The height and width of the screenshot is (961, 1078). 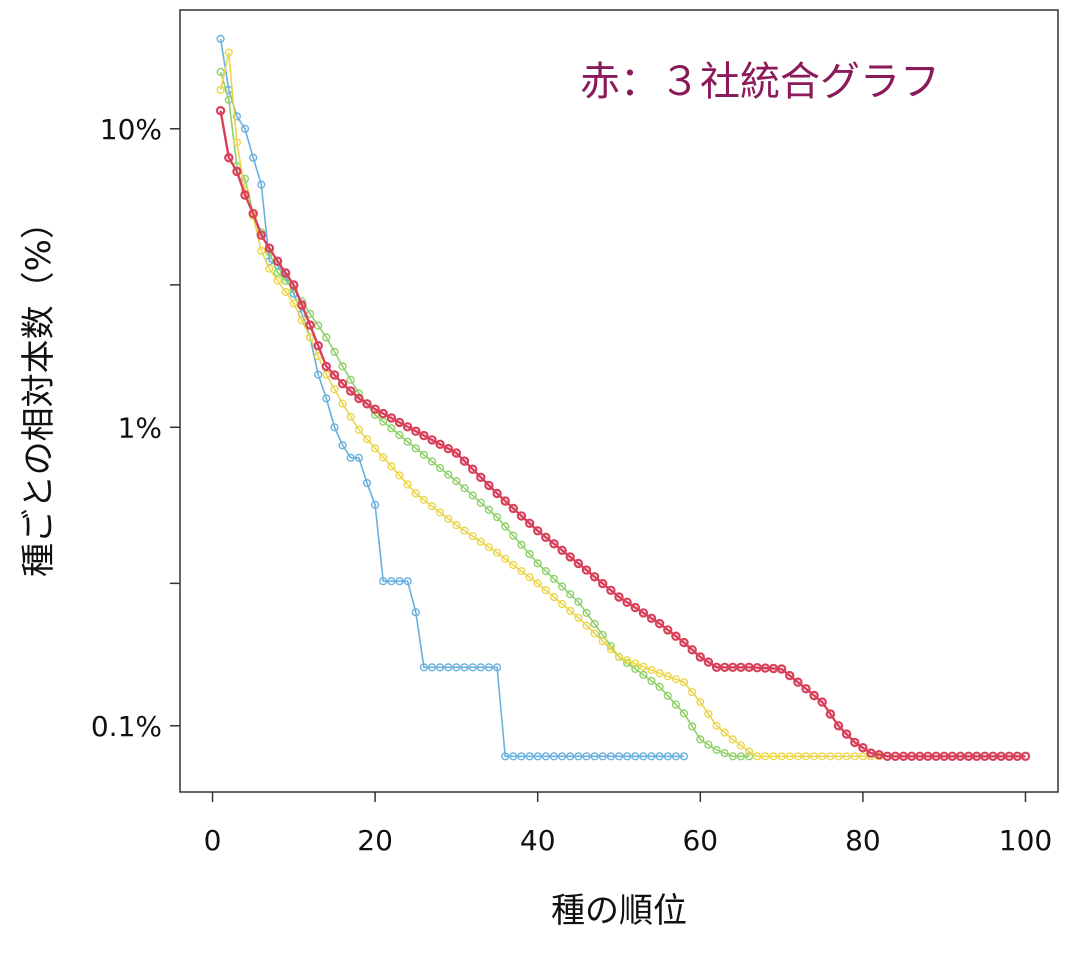 I want to click on y-tick-label: 0.1%, so click(x=126, y=726).